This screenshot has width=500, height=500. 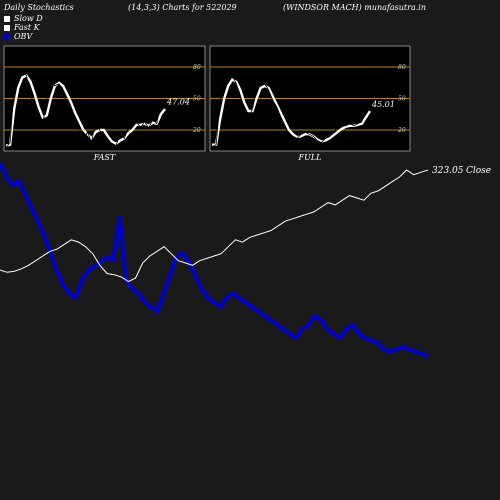 I want to click on full-y-tick-50: 50, so click(x=402, y=99).